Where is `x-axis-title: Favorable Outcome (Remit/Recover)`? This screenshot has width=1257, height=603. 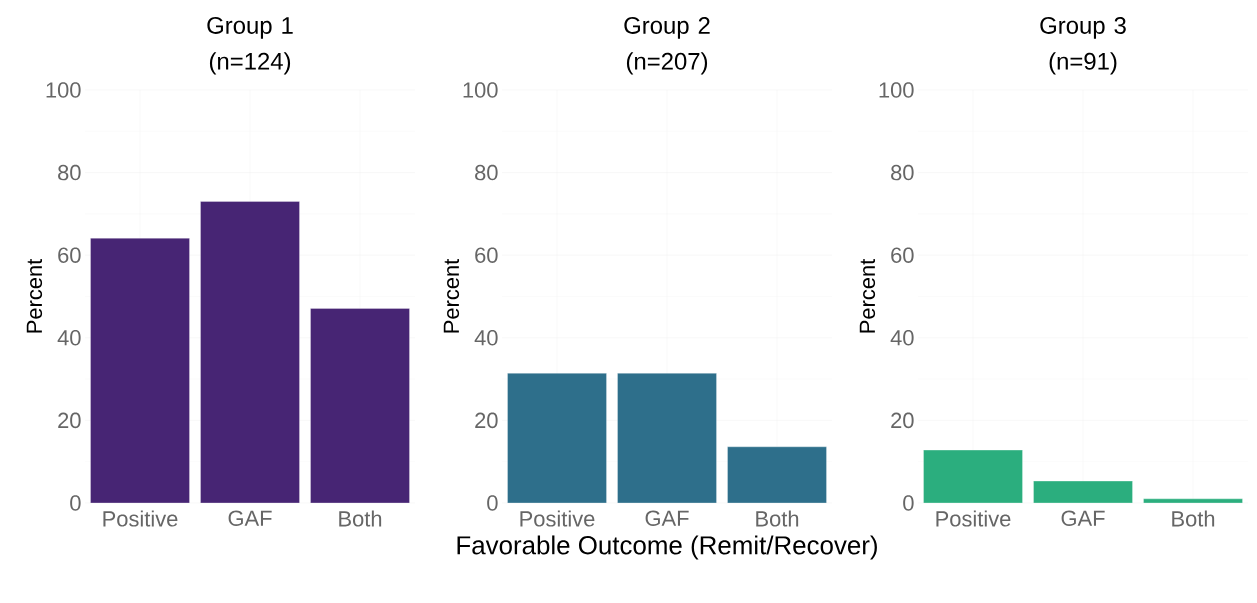
x-axis-title: Favorable Outcome (Remit/Recover) is located at coordinates (667, 547).